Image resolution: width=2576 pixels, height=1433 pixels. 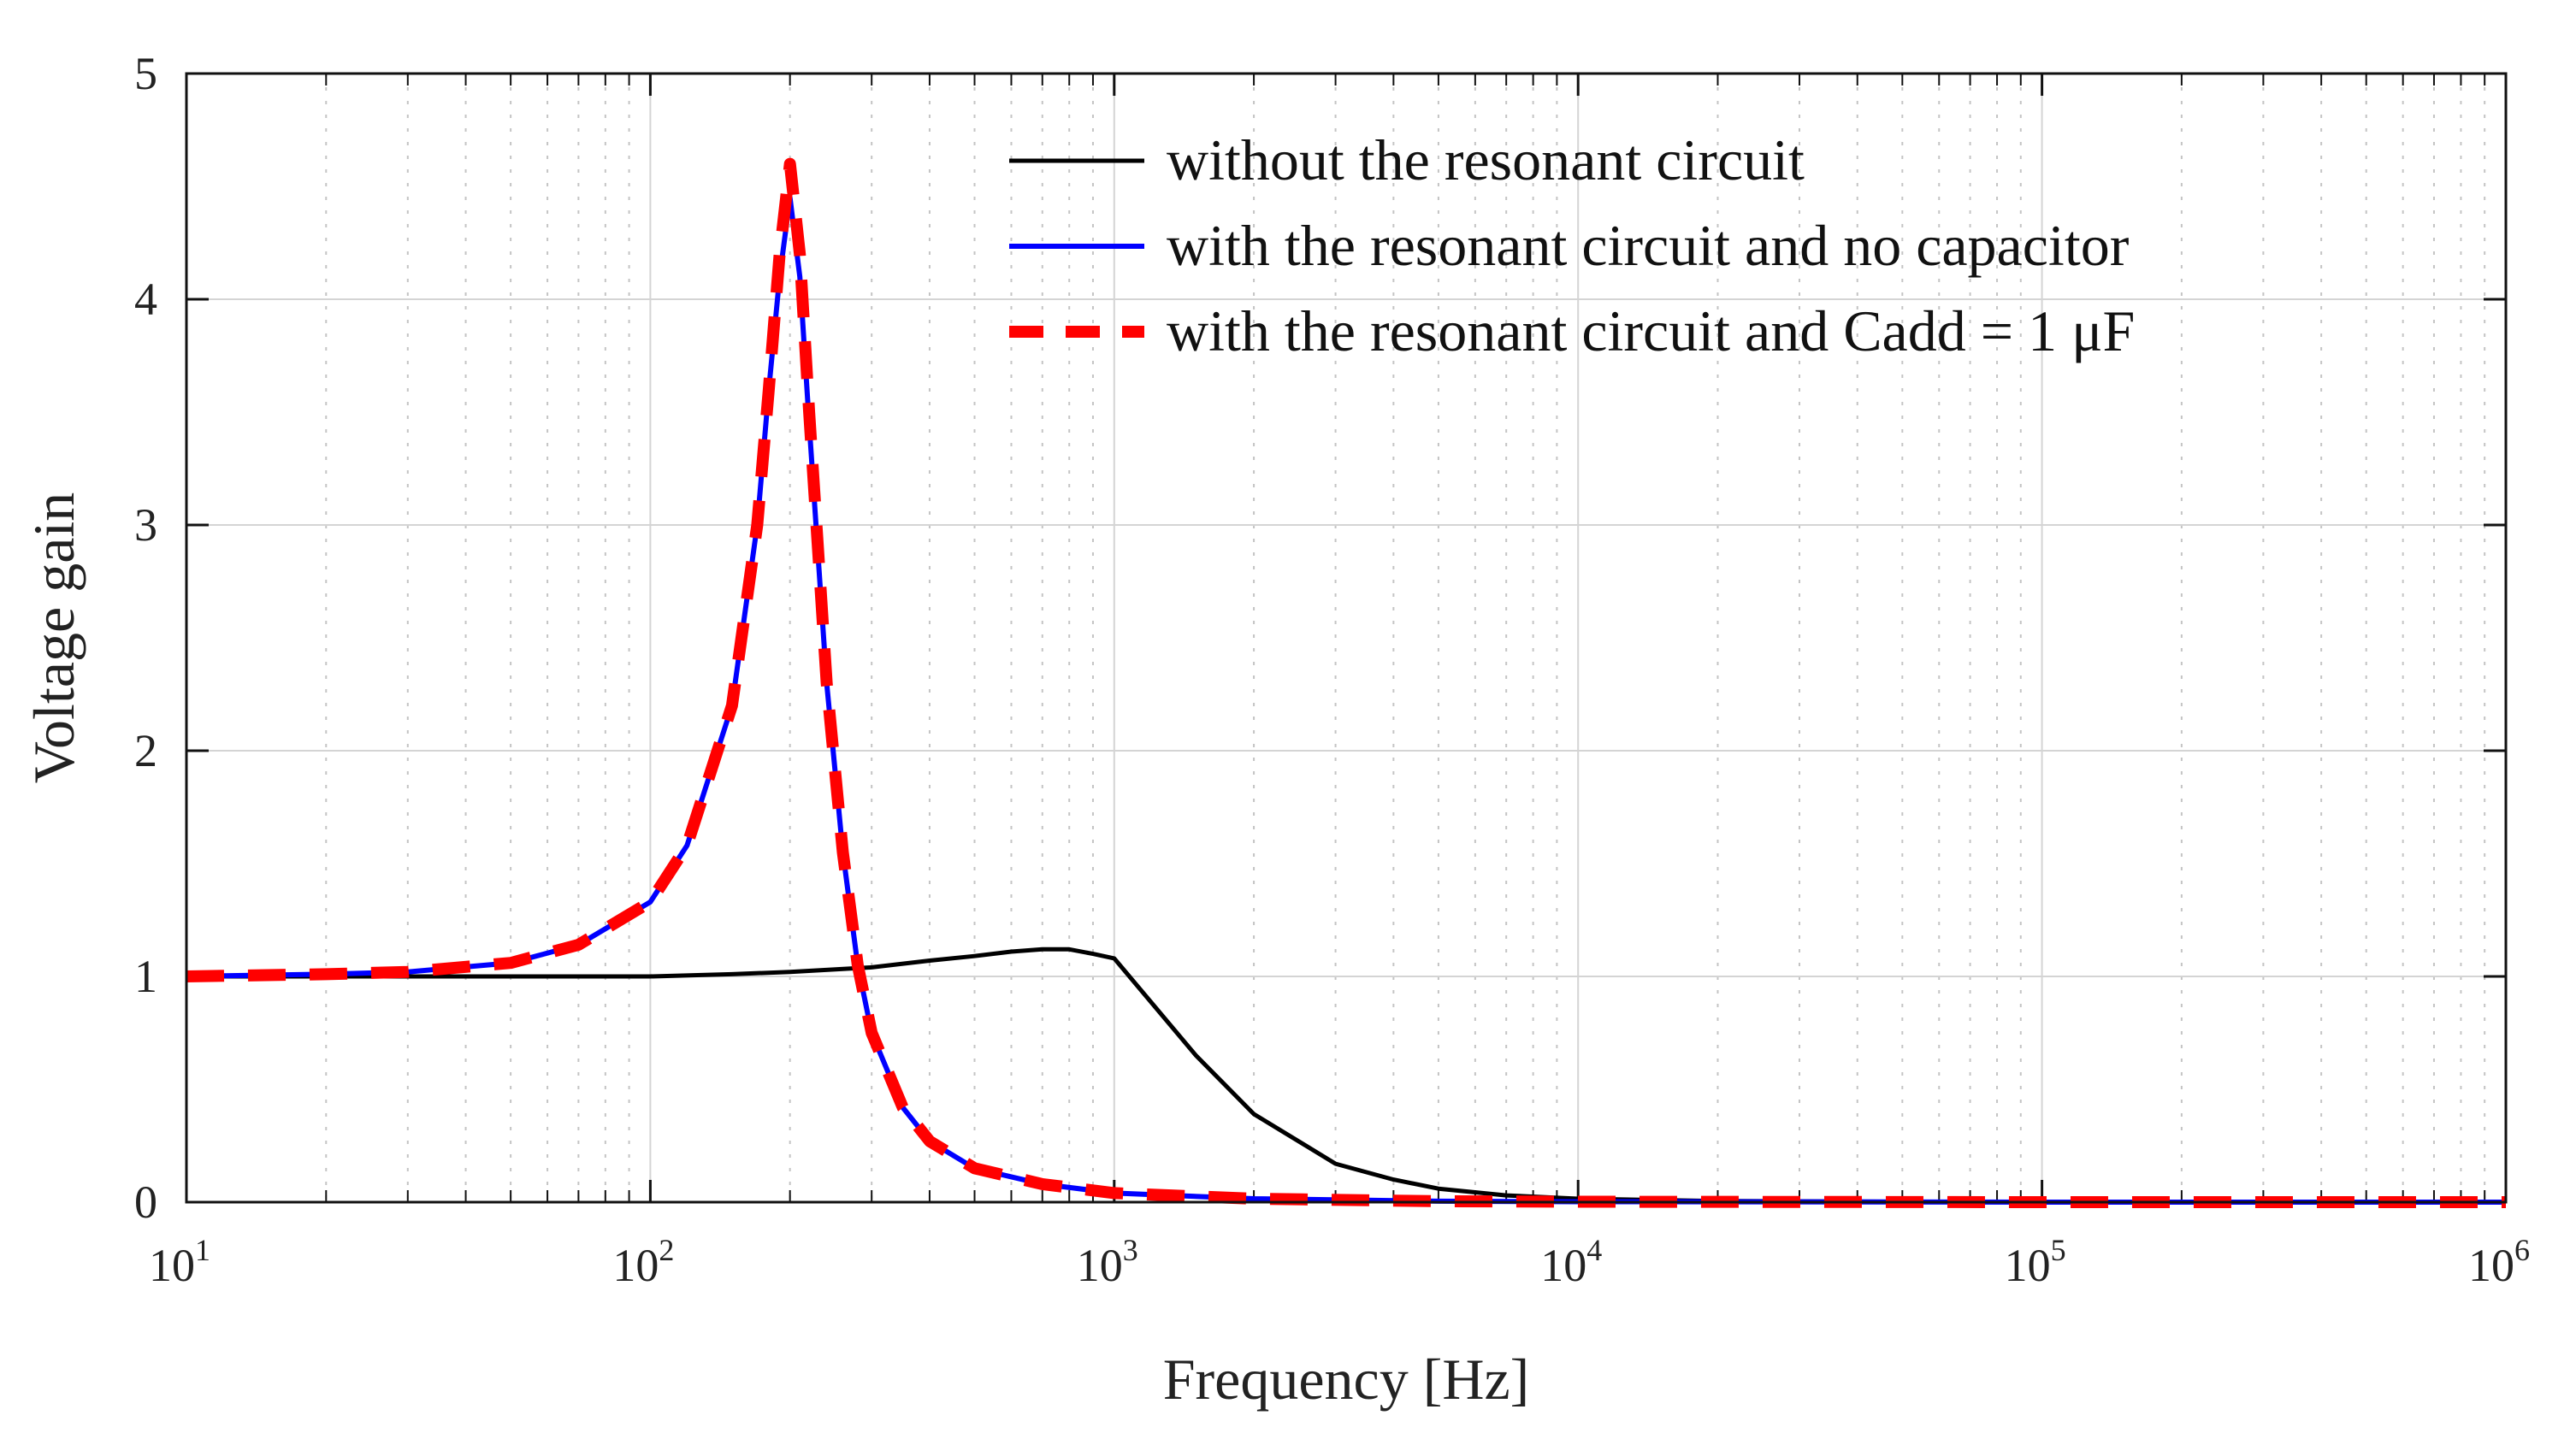 I want to click on y-tick-label: 5, so click(x=145, y=73).